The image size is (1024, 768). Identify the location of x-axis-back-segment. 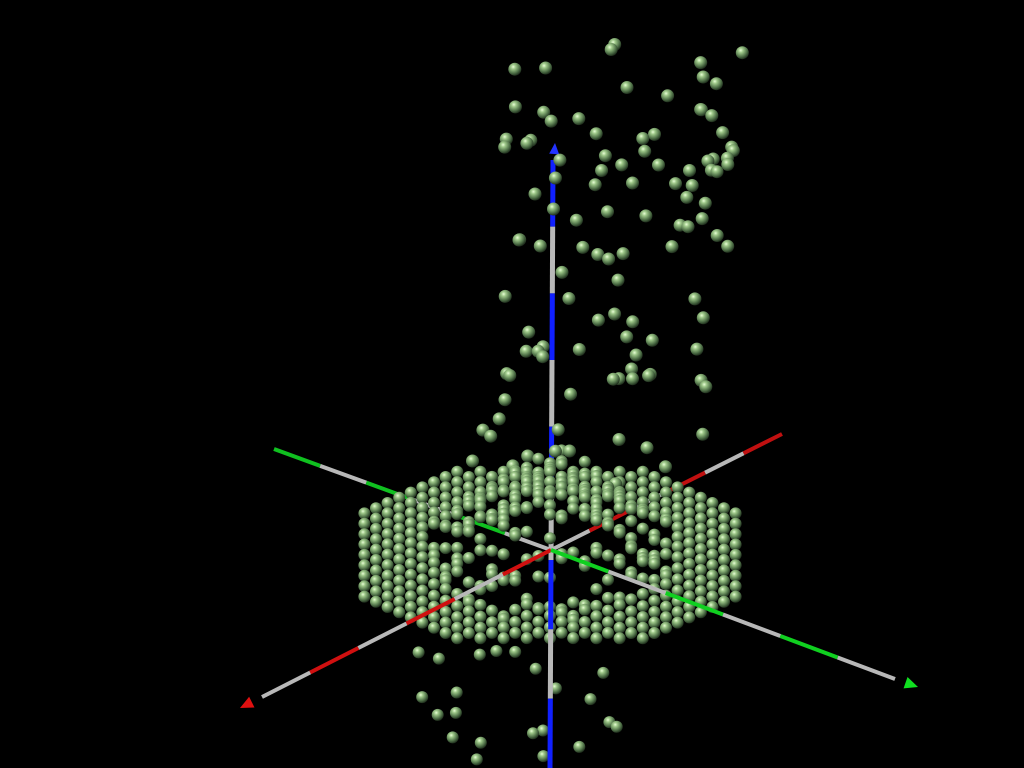
(570, 540).